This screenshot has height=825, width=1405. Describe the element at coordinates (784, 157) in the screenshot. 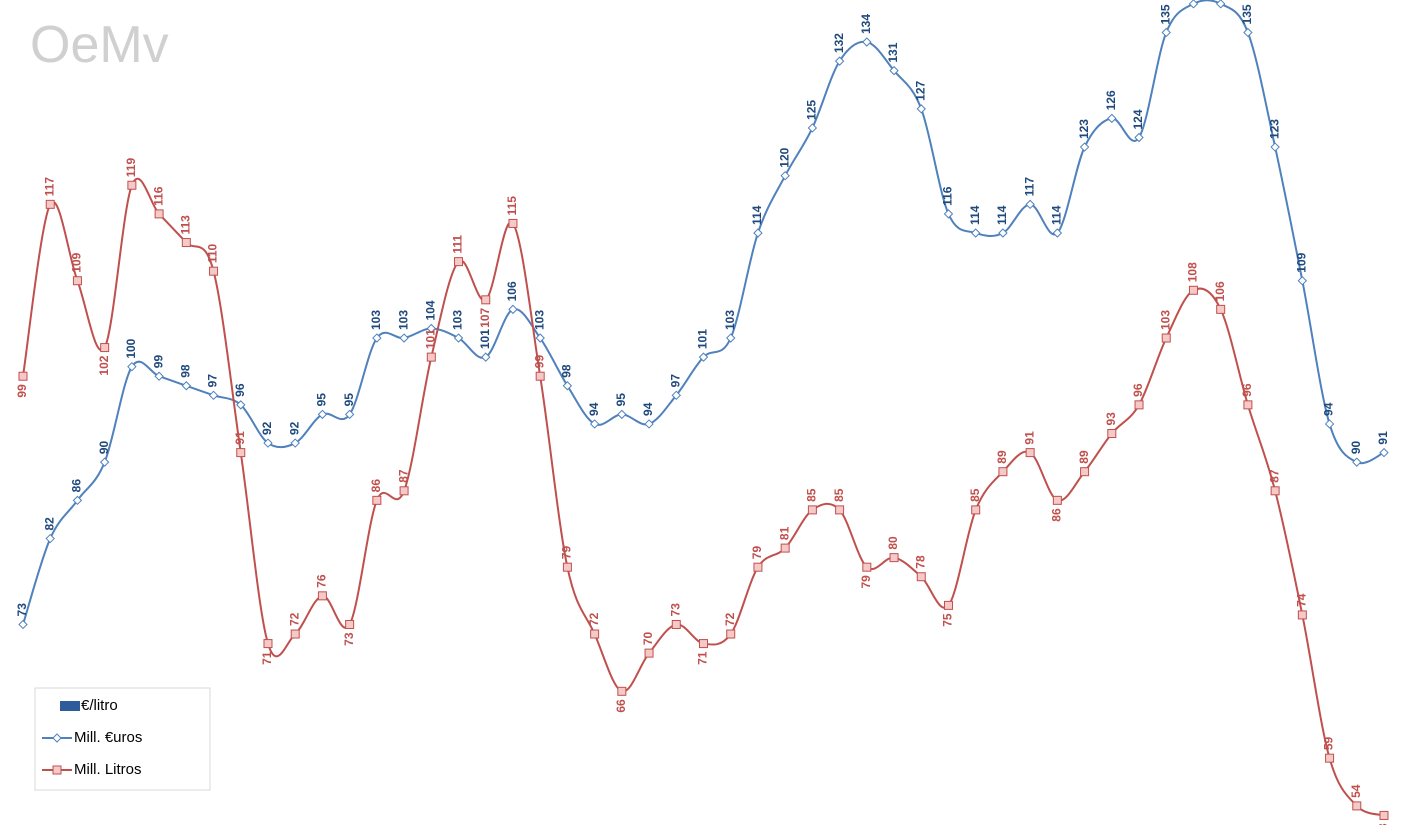

I see `value-label: 120` at that location.